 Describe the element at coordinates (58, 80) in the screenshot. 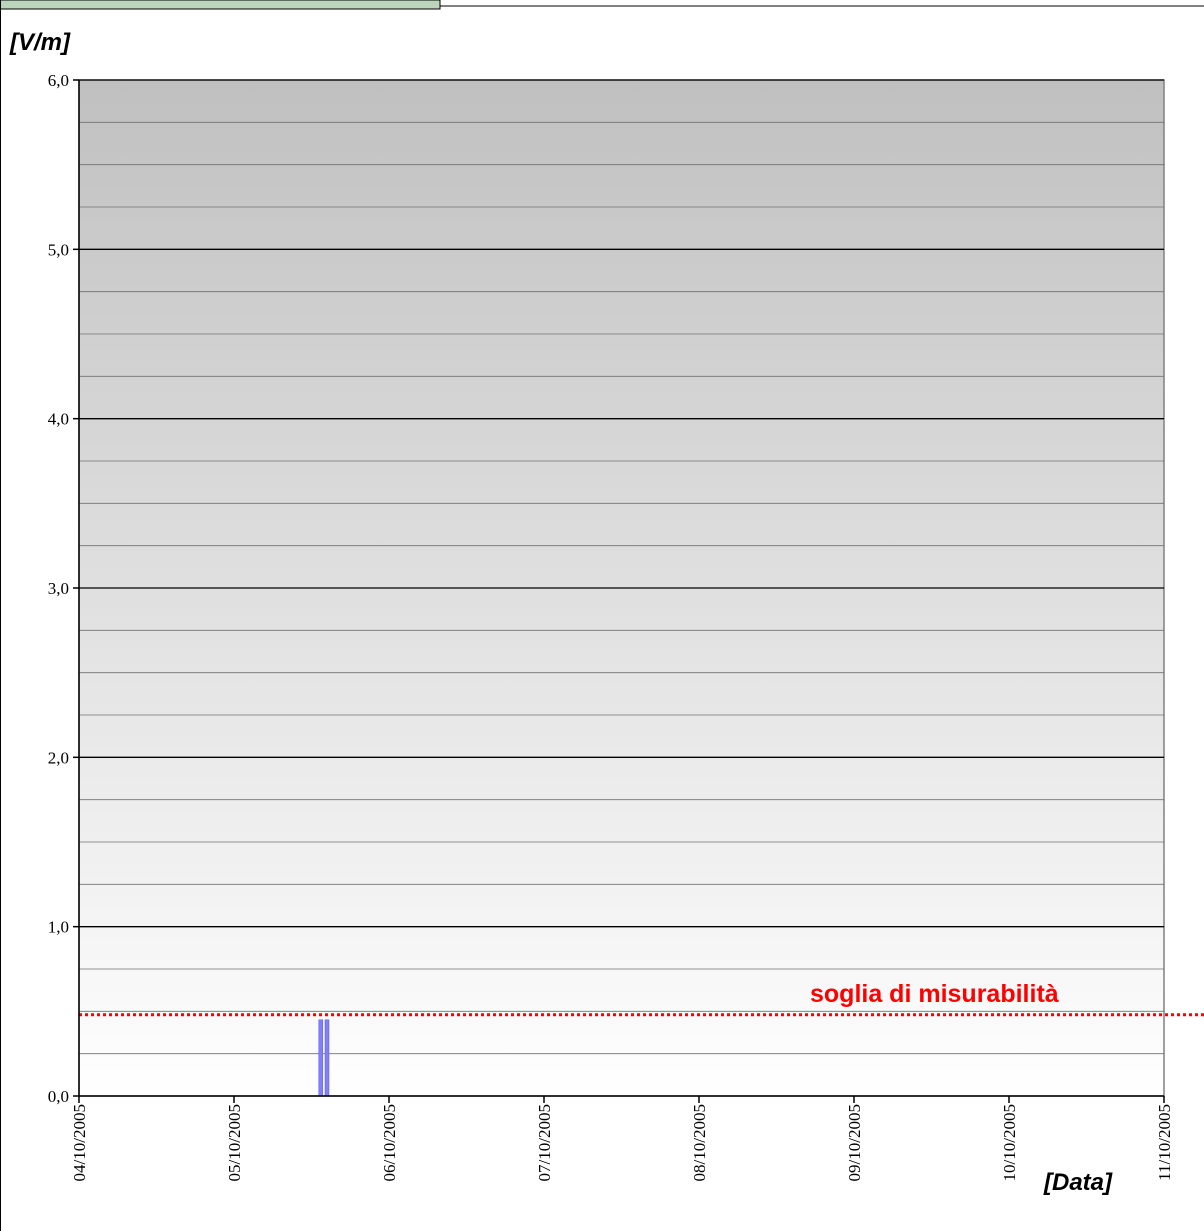

I see `y-tick-label: 6,0` at that location.